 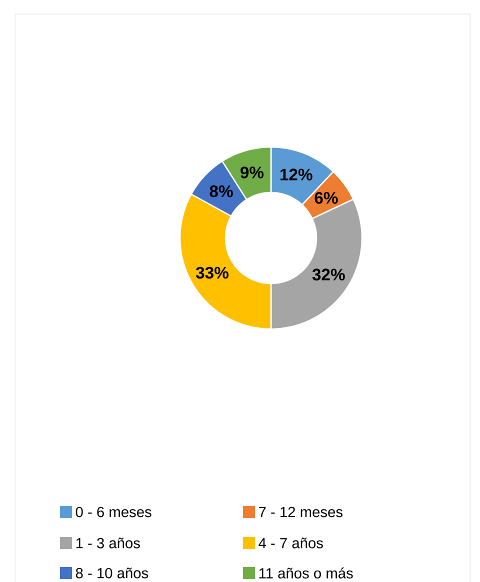 I want to click on legend-label: 7 - 12 meses, so click(x=300, y=512).